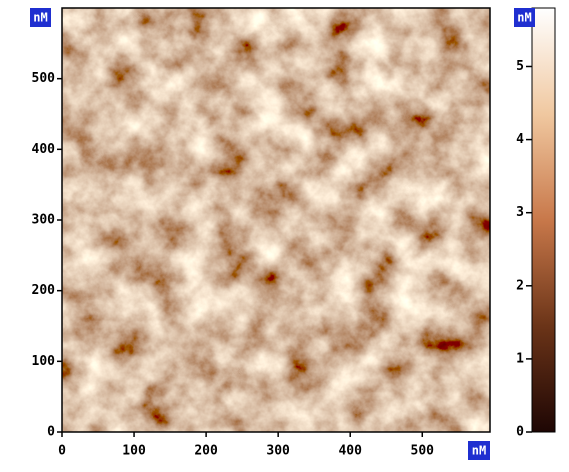 Image resolution: width=569 pixels, height=472 pixels. I want to click on colorbar-tick-label: 5, so click(520, 66).